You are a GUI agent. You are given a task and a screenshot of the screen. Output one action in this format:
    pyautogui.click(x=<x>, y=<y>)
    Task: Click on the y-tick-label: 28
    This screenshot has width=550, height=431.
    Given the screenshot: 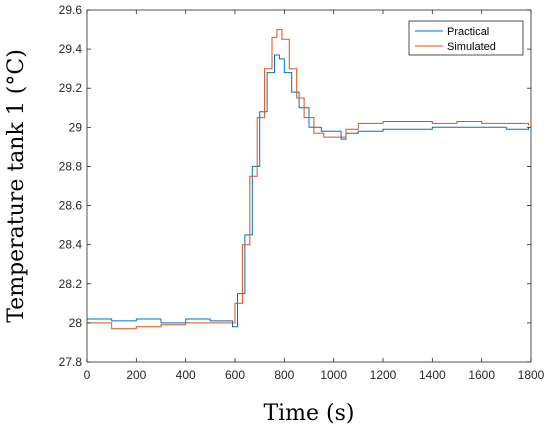 What is the action you would take?
    pyautogui.click(x=76, y=323)
    